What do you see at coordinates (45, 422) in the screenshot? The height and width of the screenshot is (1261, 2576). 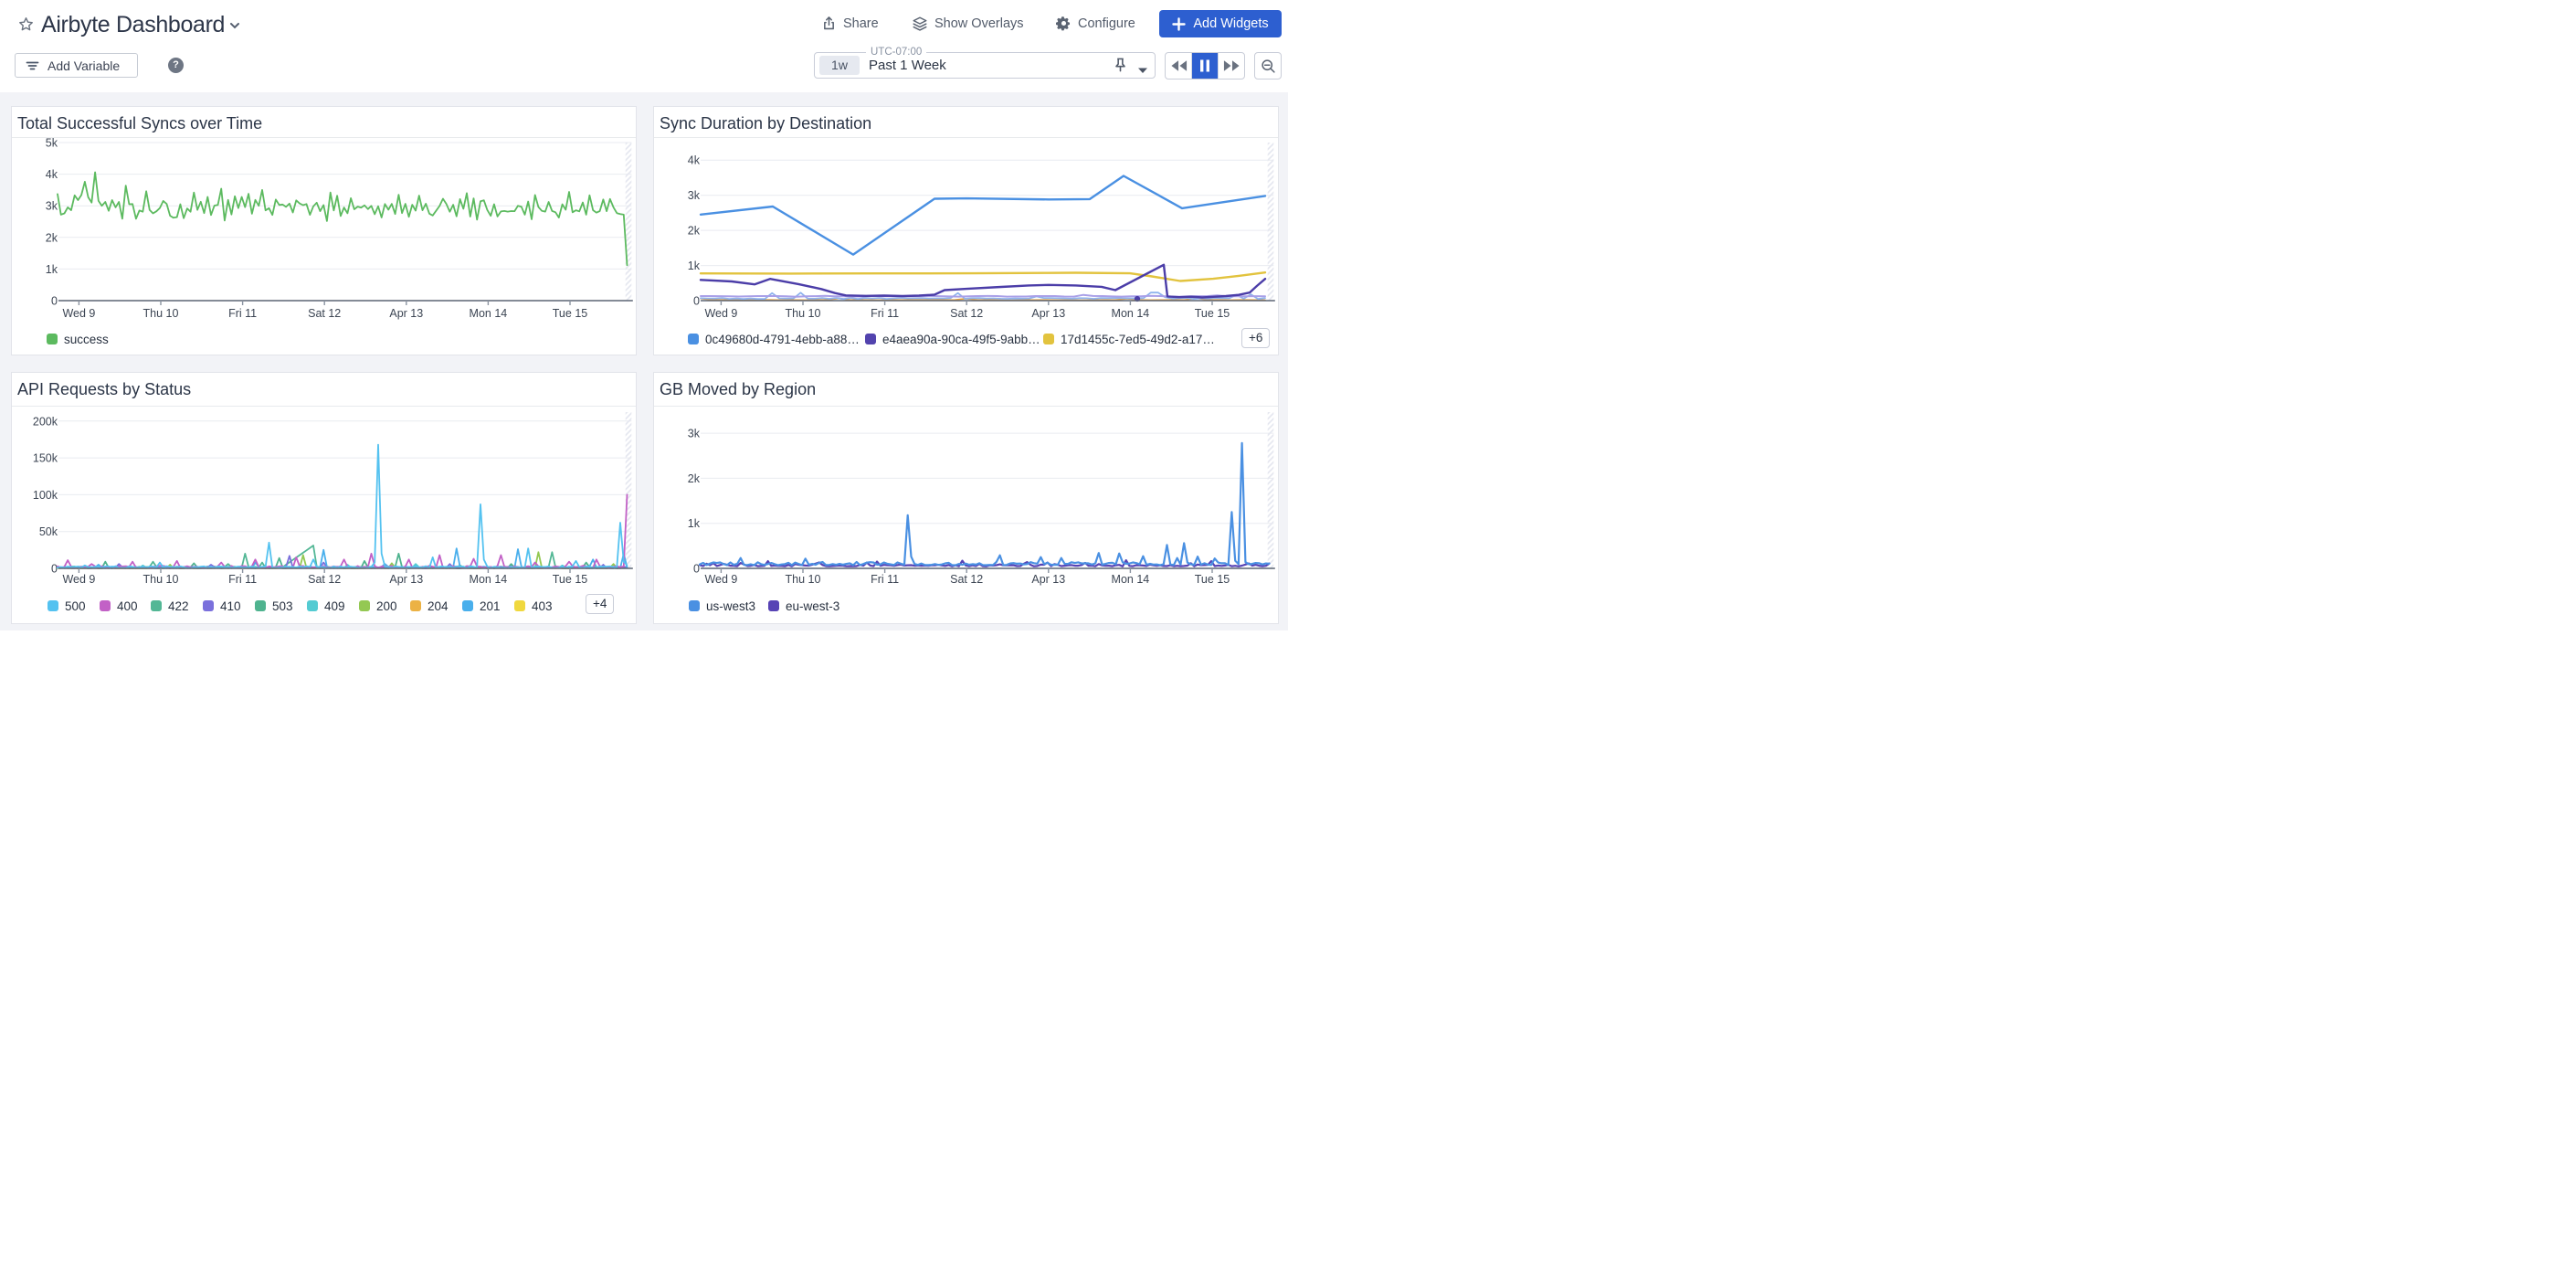 I see `svg-text: 200k` at bounding box center [45, 422].